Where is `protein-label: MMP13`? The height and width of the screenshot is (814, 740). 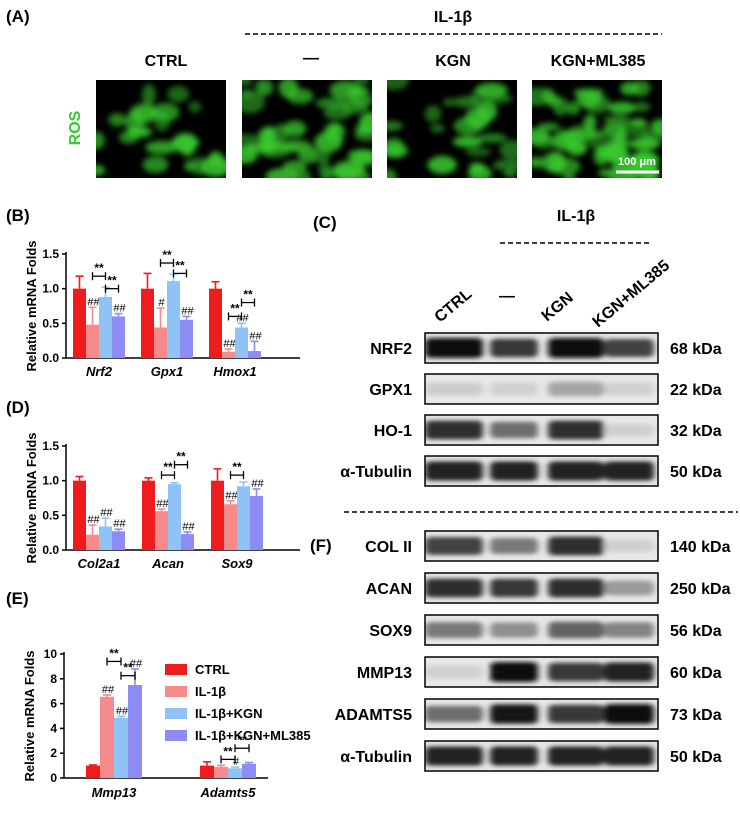
protein-label: MMP13 is located at coordinates (384, 673).